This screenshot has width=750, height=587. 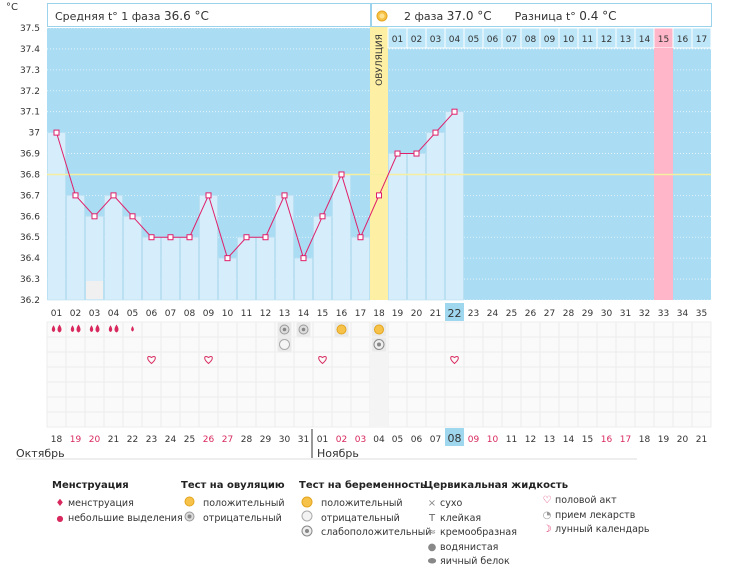 What do you see at coordinates (30, 238) in the screenshot?
I see `y-tick-label: 36.5` at bounding box center [30, 238].